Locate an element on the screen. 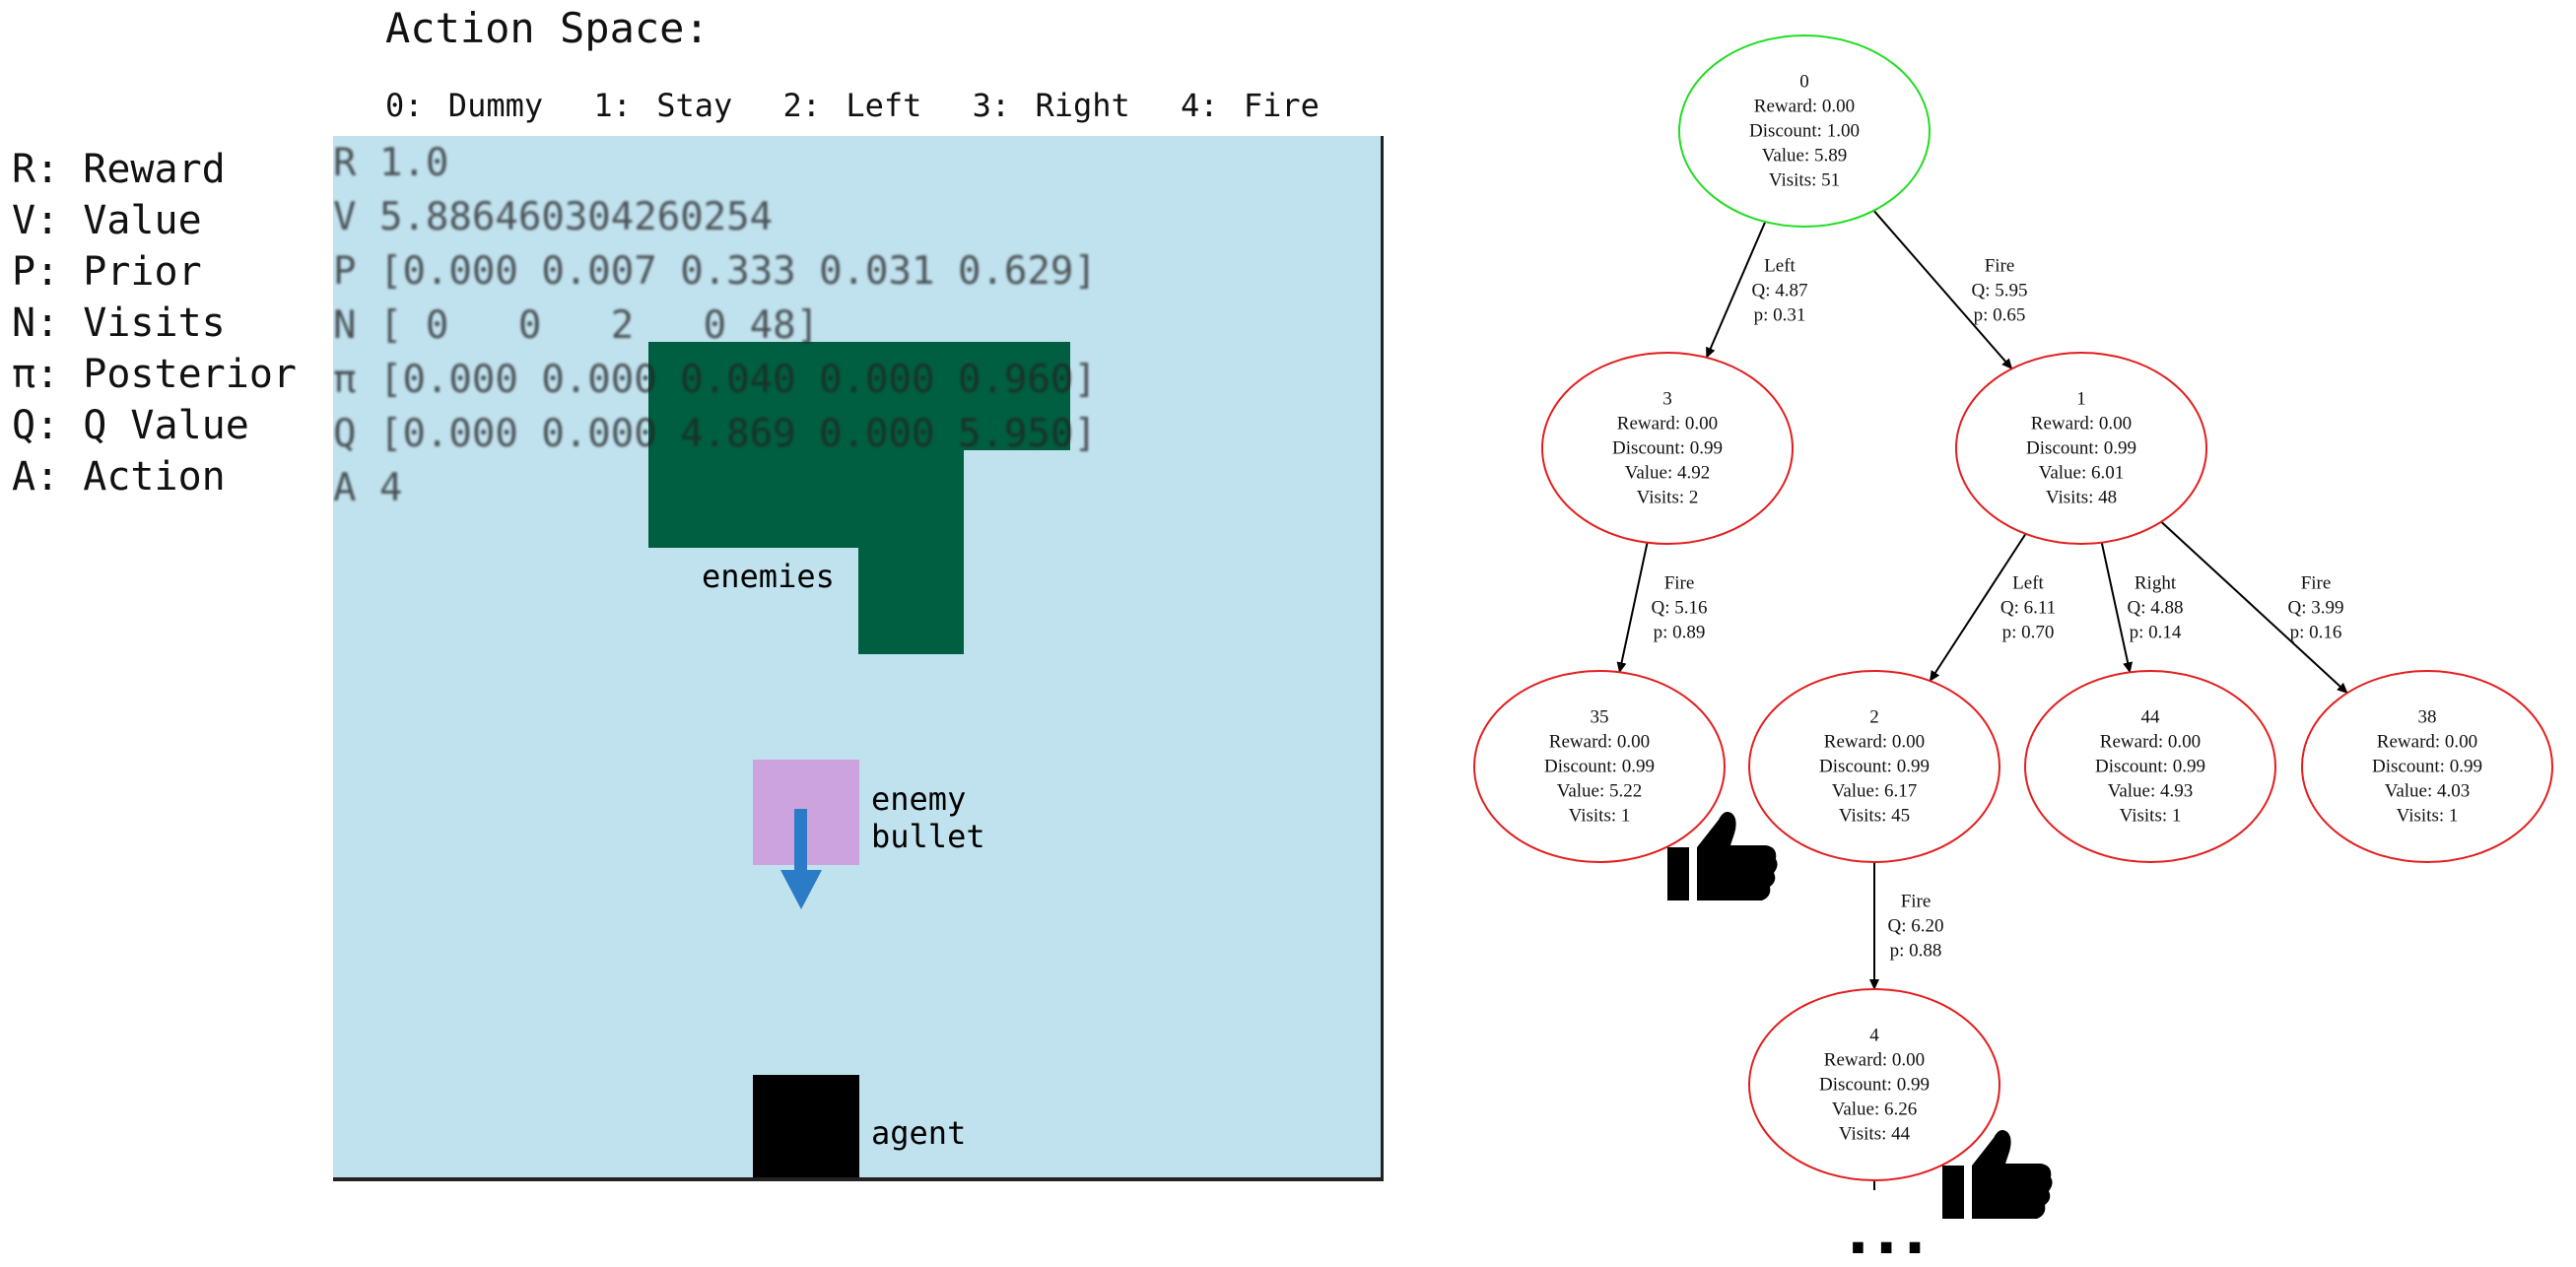  legend-item: R: Reward is located at coordinates (119, 169).